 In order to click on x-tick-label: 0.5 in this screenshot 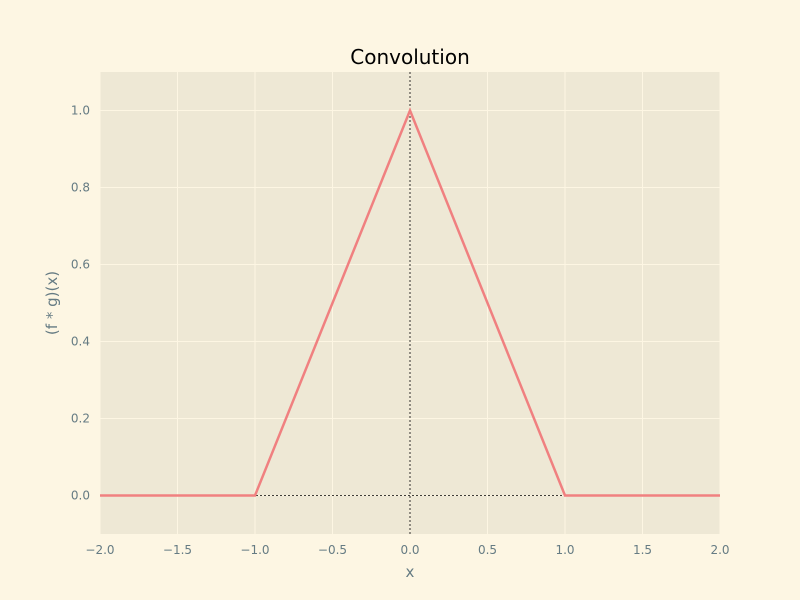, I will do `click(487, 550)`.